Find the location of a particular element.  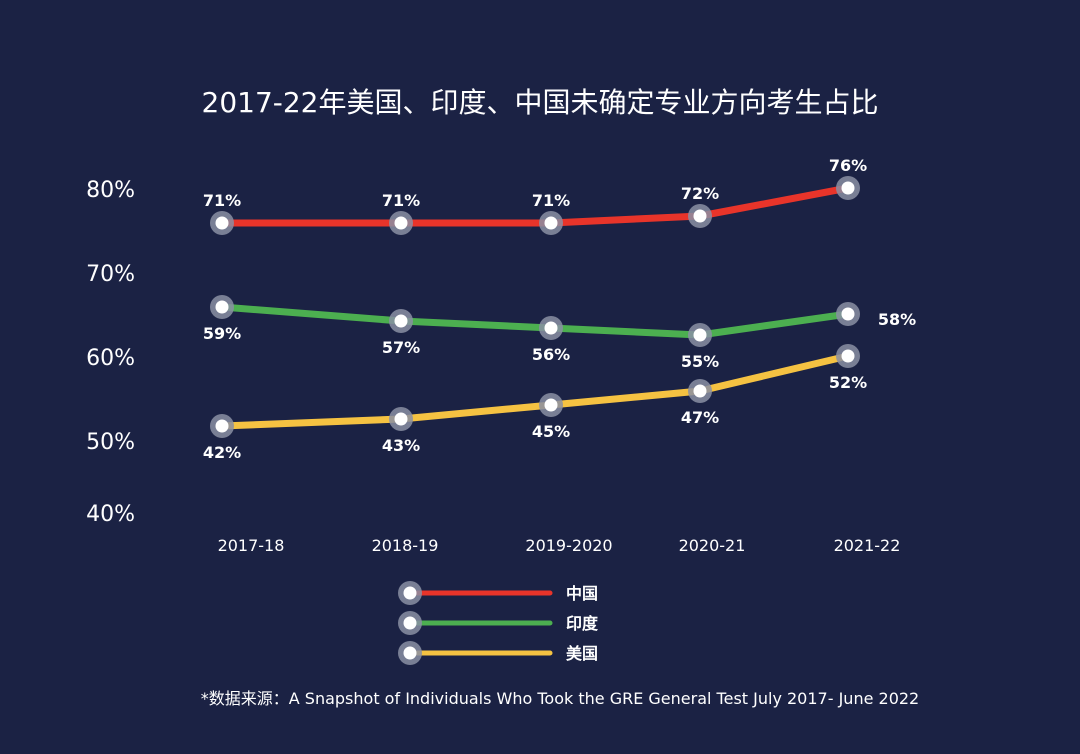

y-tick-label: 40% is located at coordinates (110, 514).